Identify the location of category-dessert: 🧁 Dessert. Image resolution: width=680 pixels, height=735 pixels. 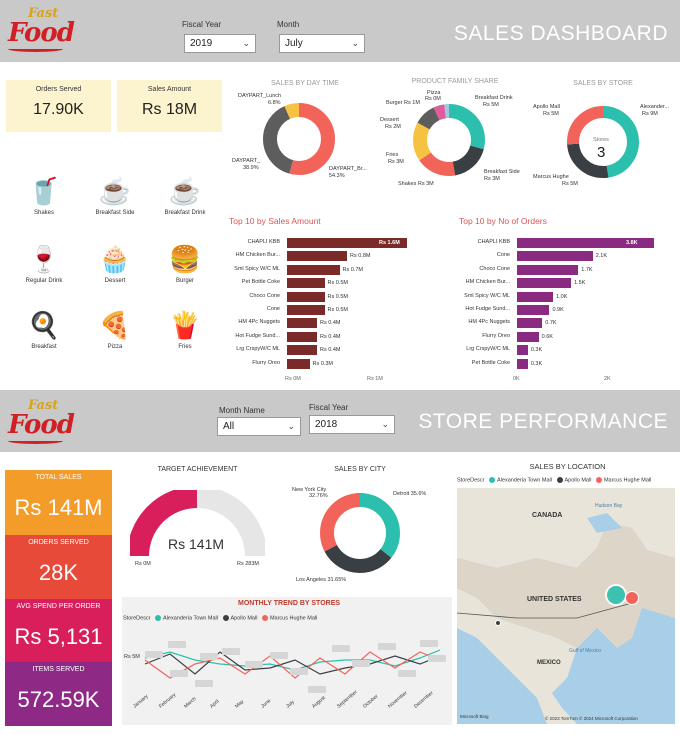
(115, 262).